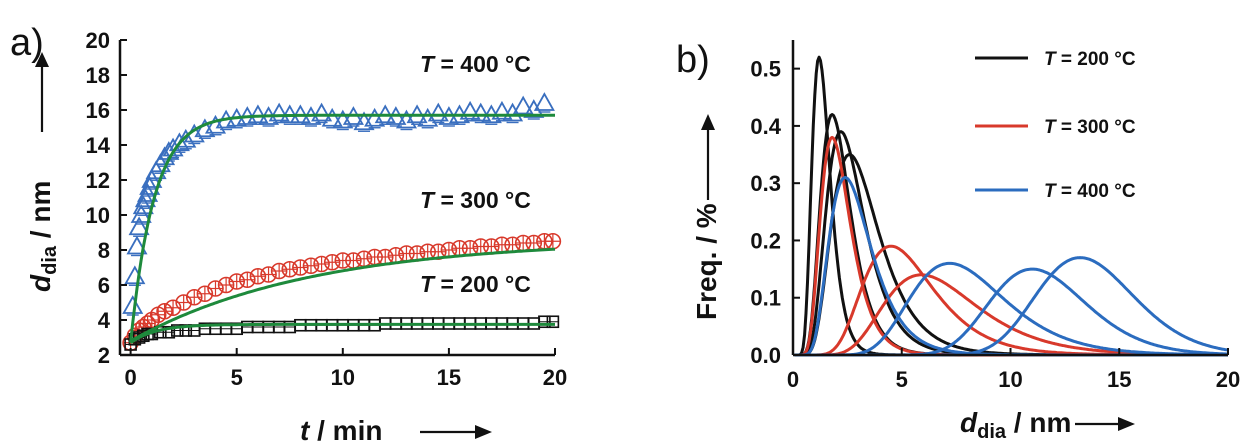  I want to click on b-ytick-label: 0.4, so click(765, 126).